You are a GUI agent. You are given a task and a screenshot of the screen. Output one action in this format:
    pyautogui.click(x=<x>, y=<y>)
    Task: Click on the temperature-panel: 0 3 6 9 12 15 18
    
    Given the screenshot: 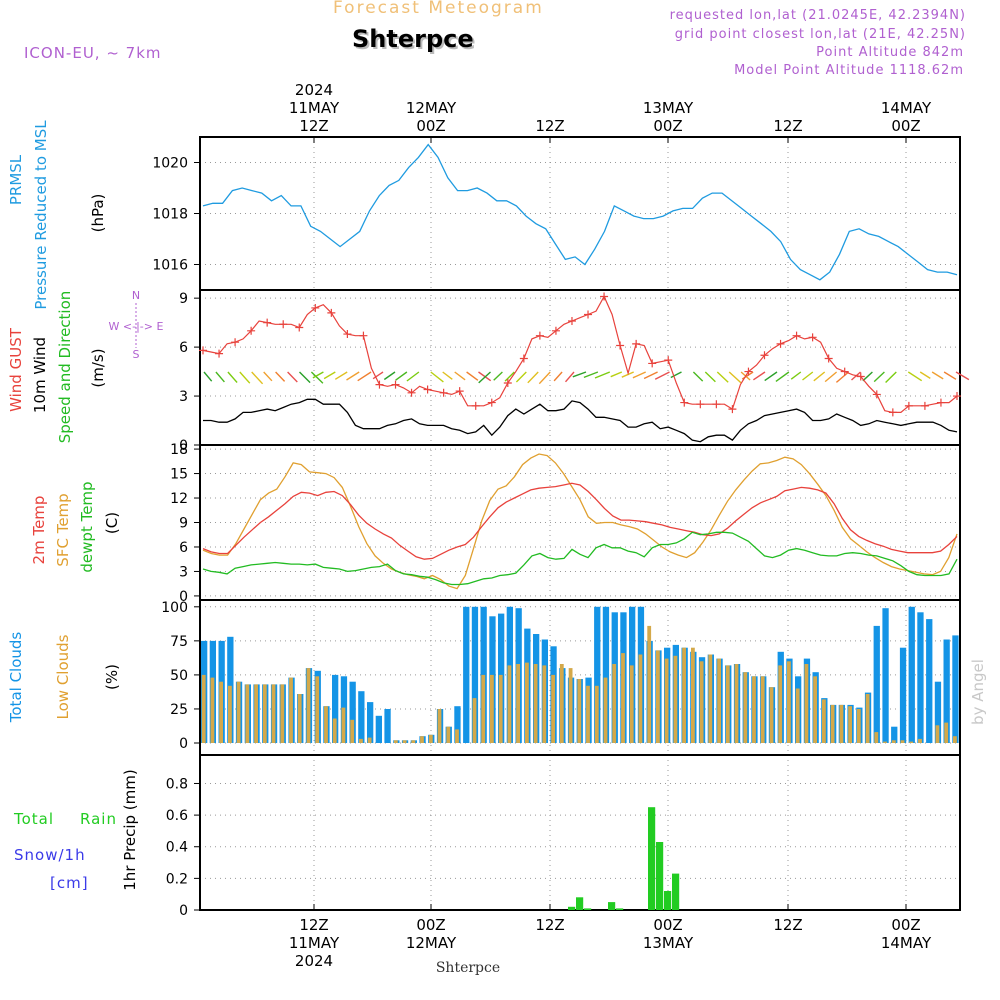 What is the action you would take?
    pyautogui.click(x=565, y=523)
    